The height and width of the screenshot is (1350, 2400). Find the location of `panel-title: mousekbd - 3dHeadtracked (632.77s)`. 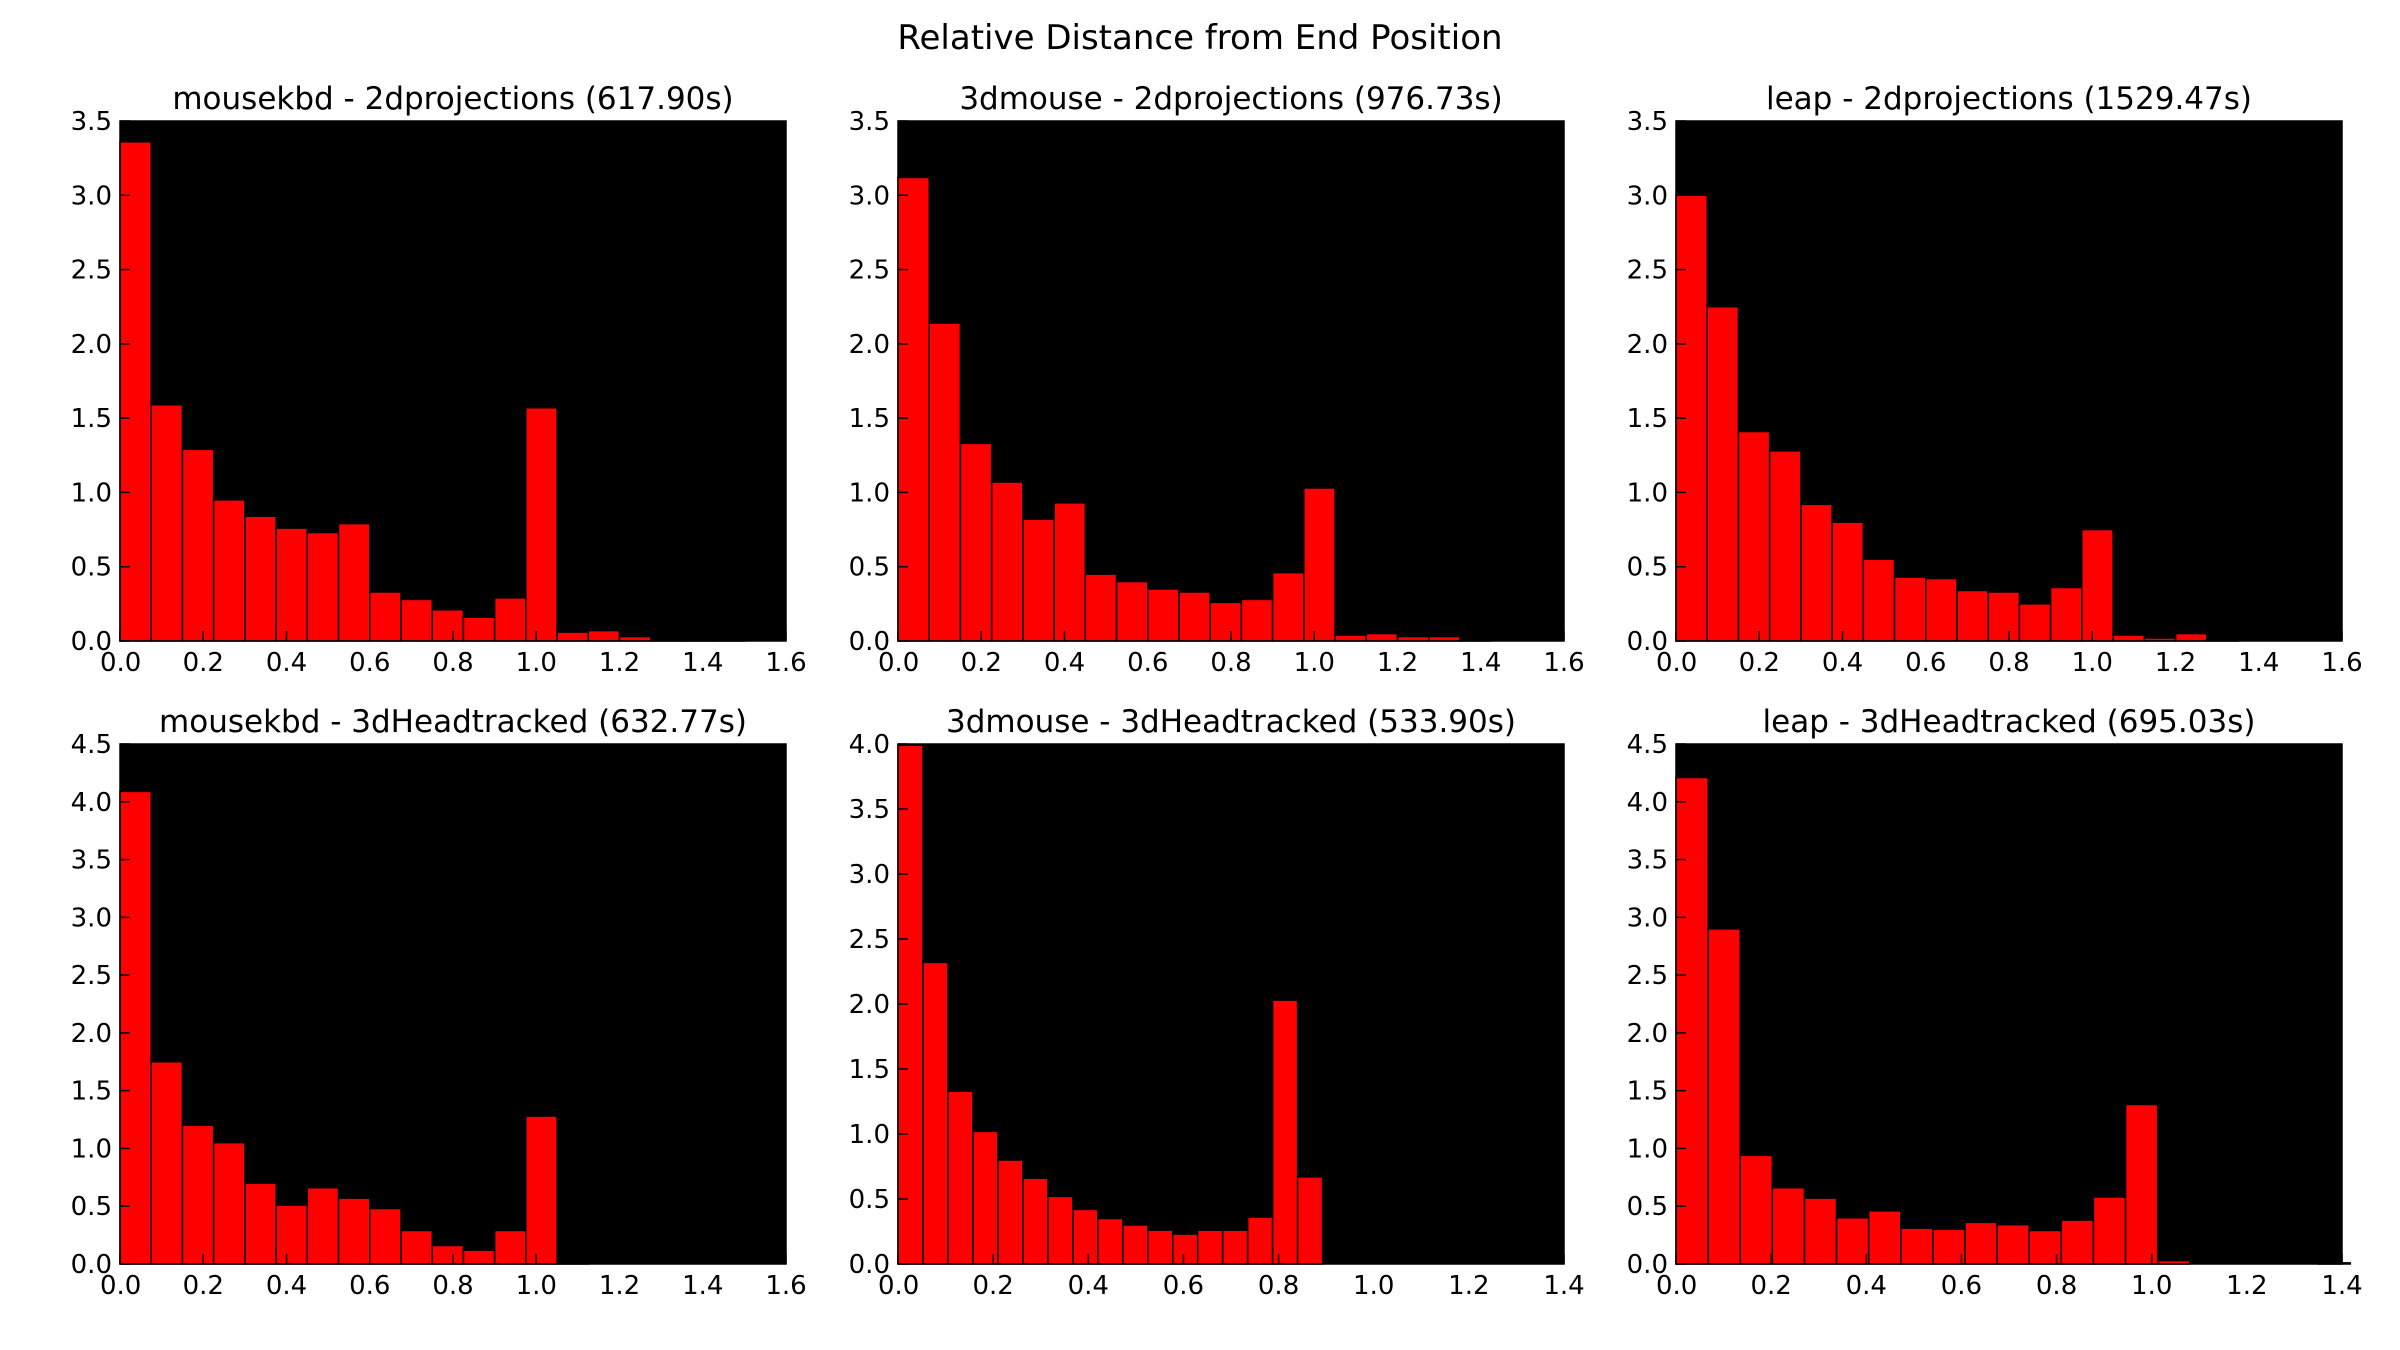

panel-title: mousekbd - 3dHeadtracked (632.77s) is located at coordinates (453, 722).